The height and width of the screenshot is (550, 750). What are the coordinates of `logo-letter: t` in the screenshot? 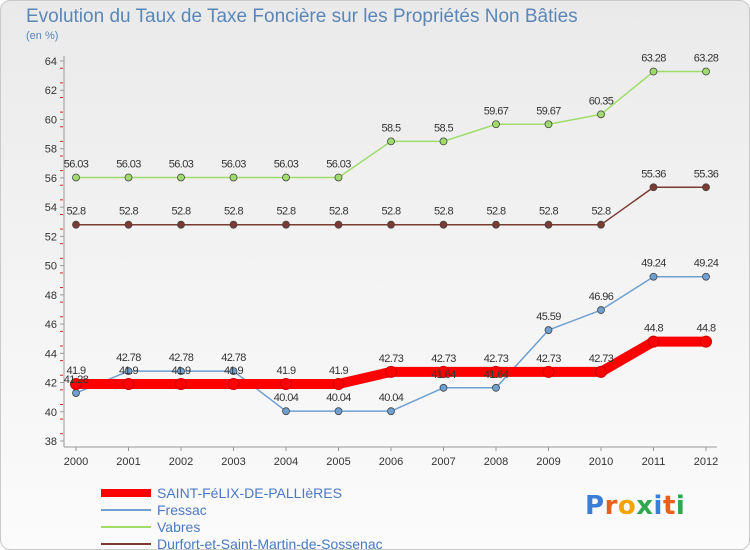 It's located at (669, 506).